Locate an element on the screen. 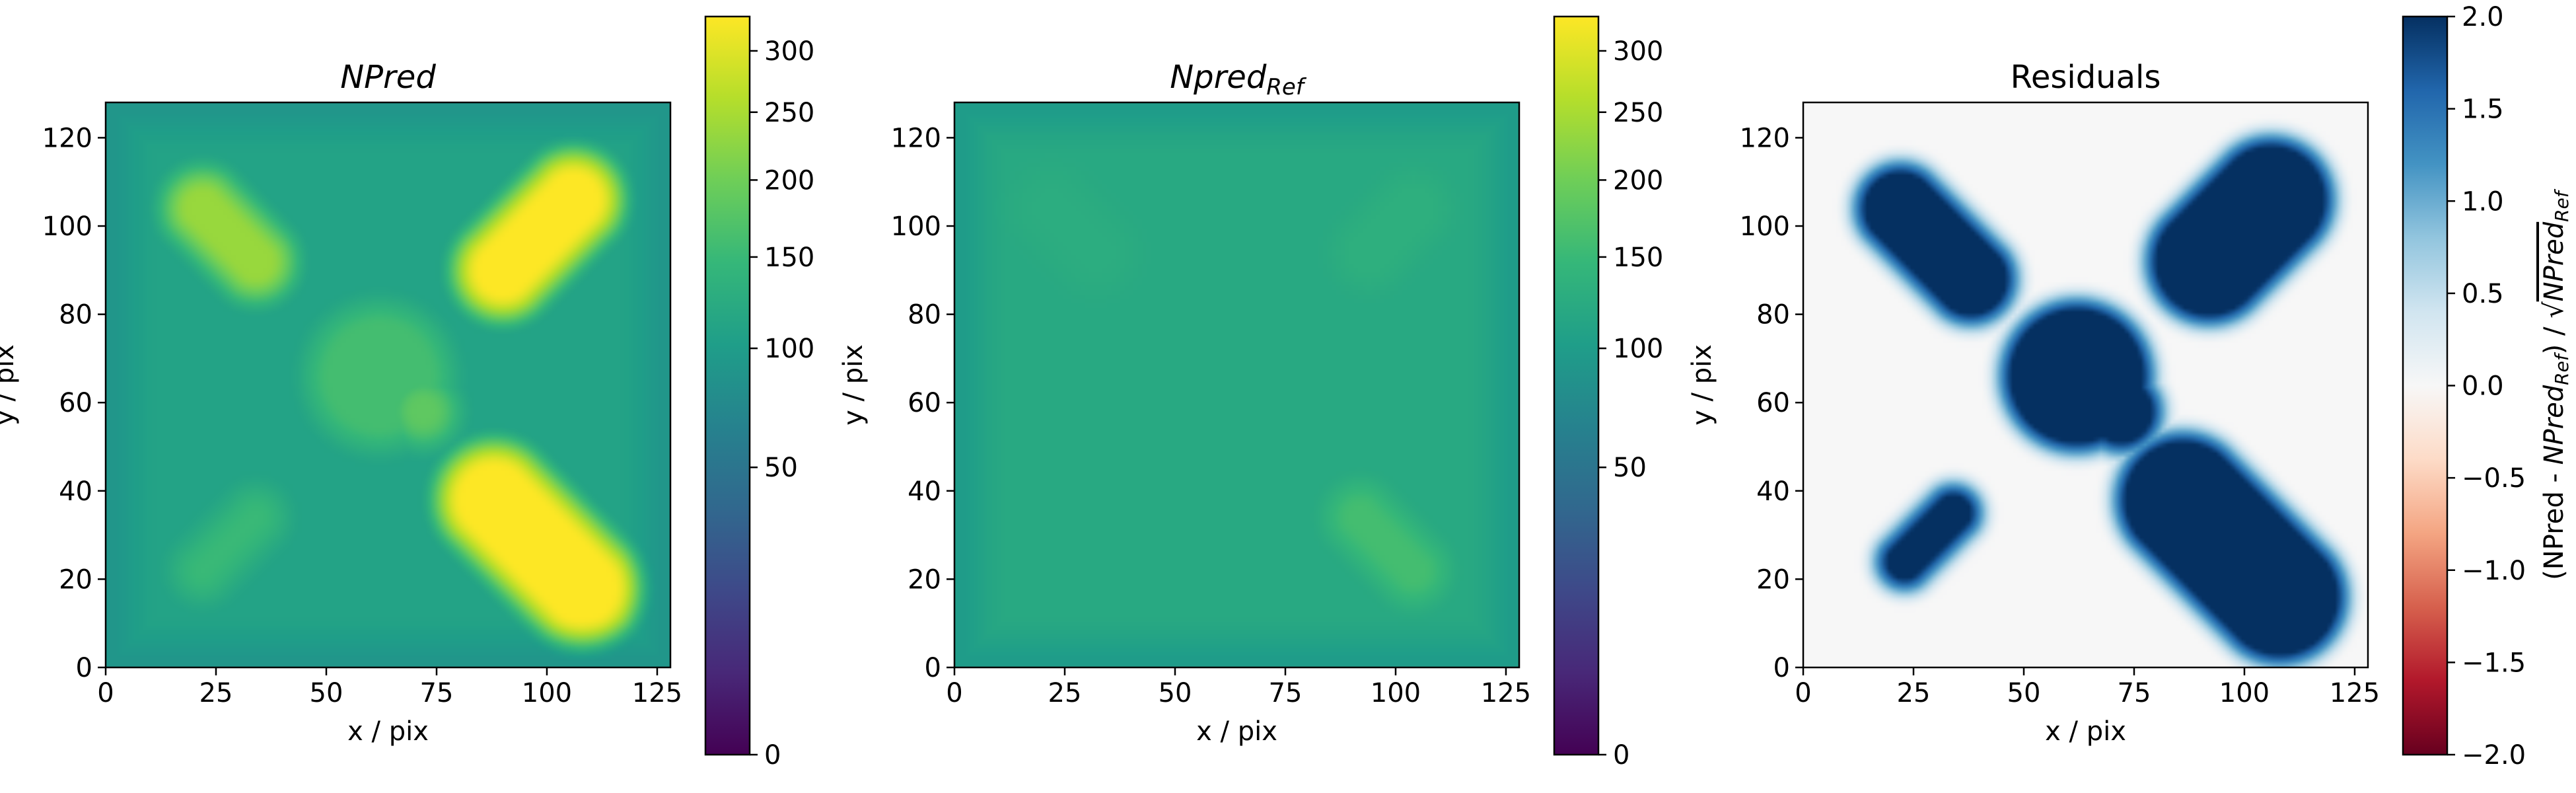 The height and width of the screenshot is (793, 2576). panel-title: NpredRef is located at coordinates (1239, 80).